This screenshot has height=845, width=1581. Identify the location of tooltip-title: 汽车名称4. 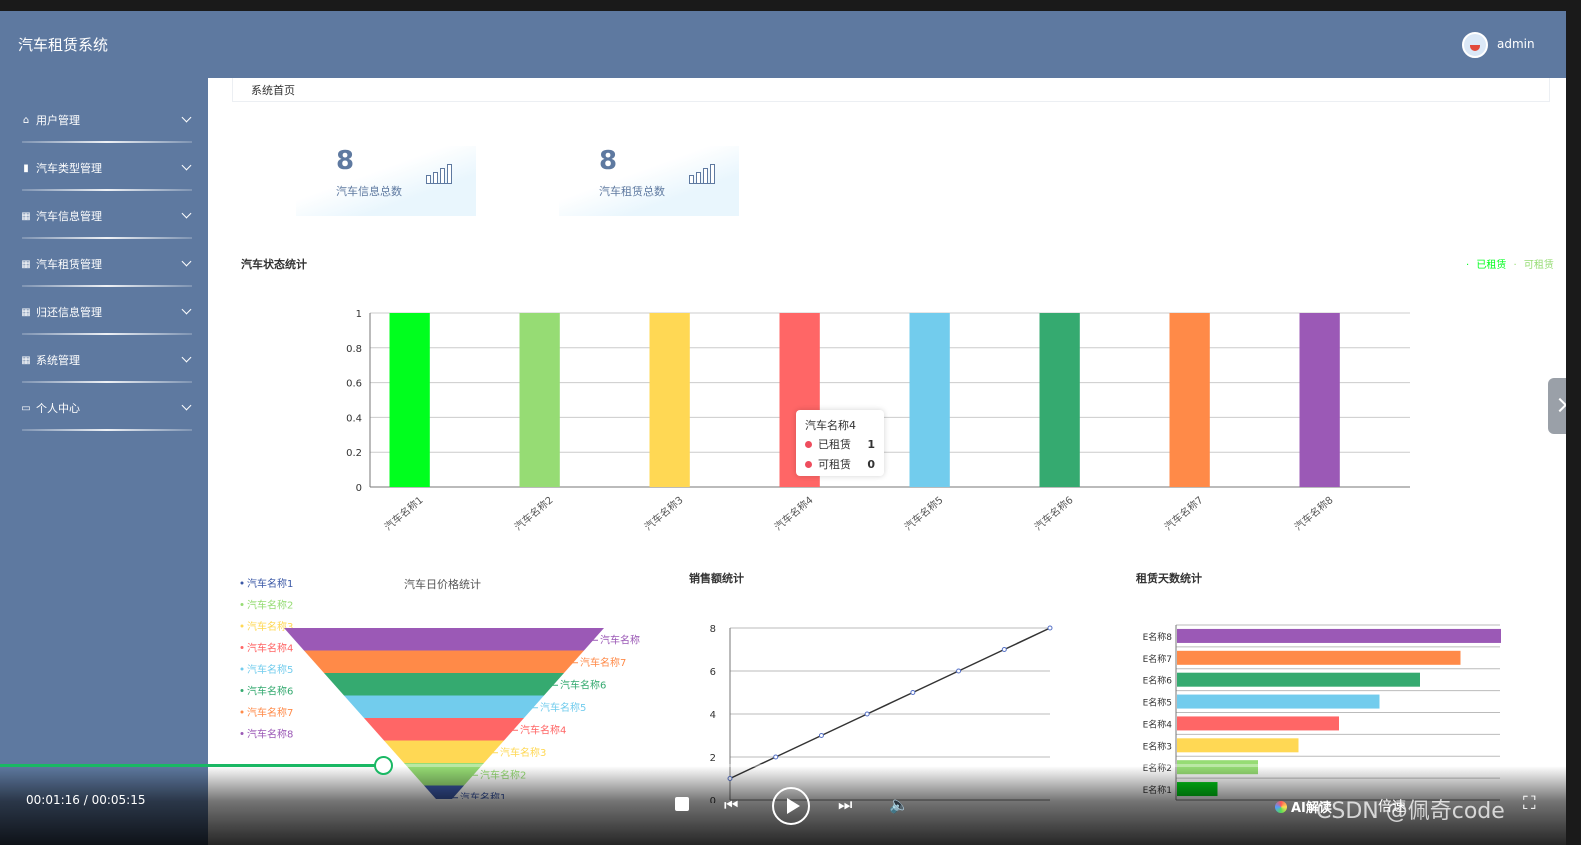
(830, 425).